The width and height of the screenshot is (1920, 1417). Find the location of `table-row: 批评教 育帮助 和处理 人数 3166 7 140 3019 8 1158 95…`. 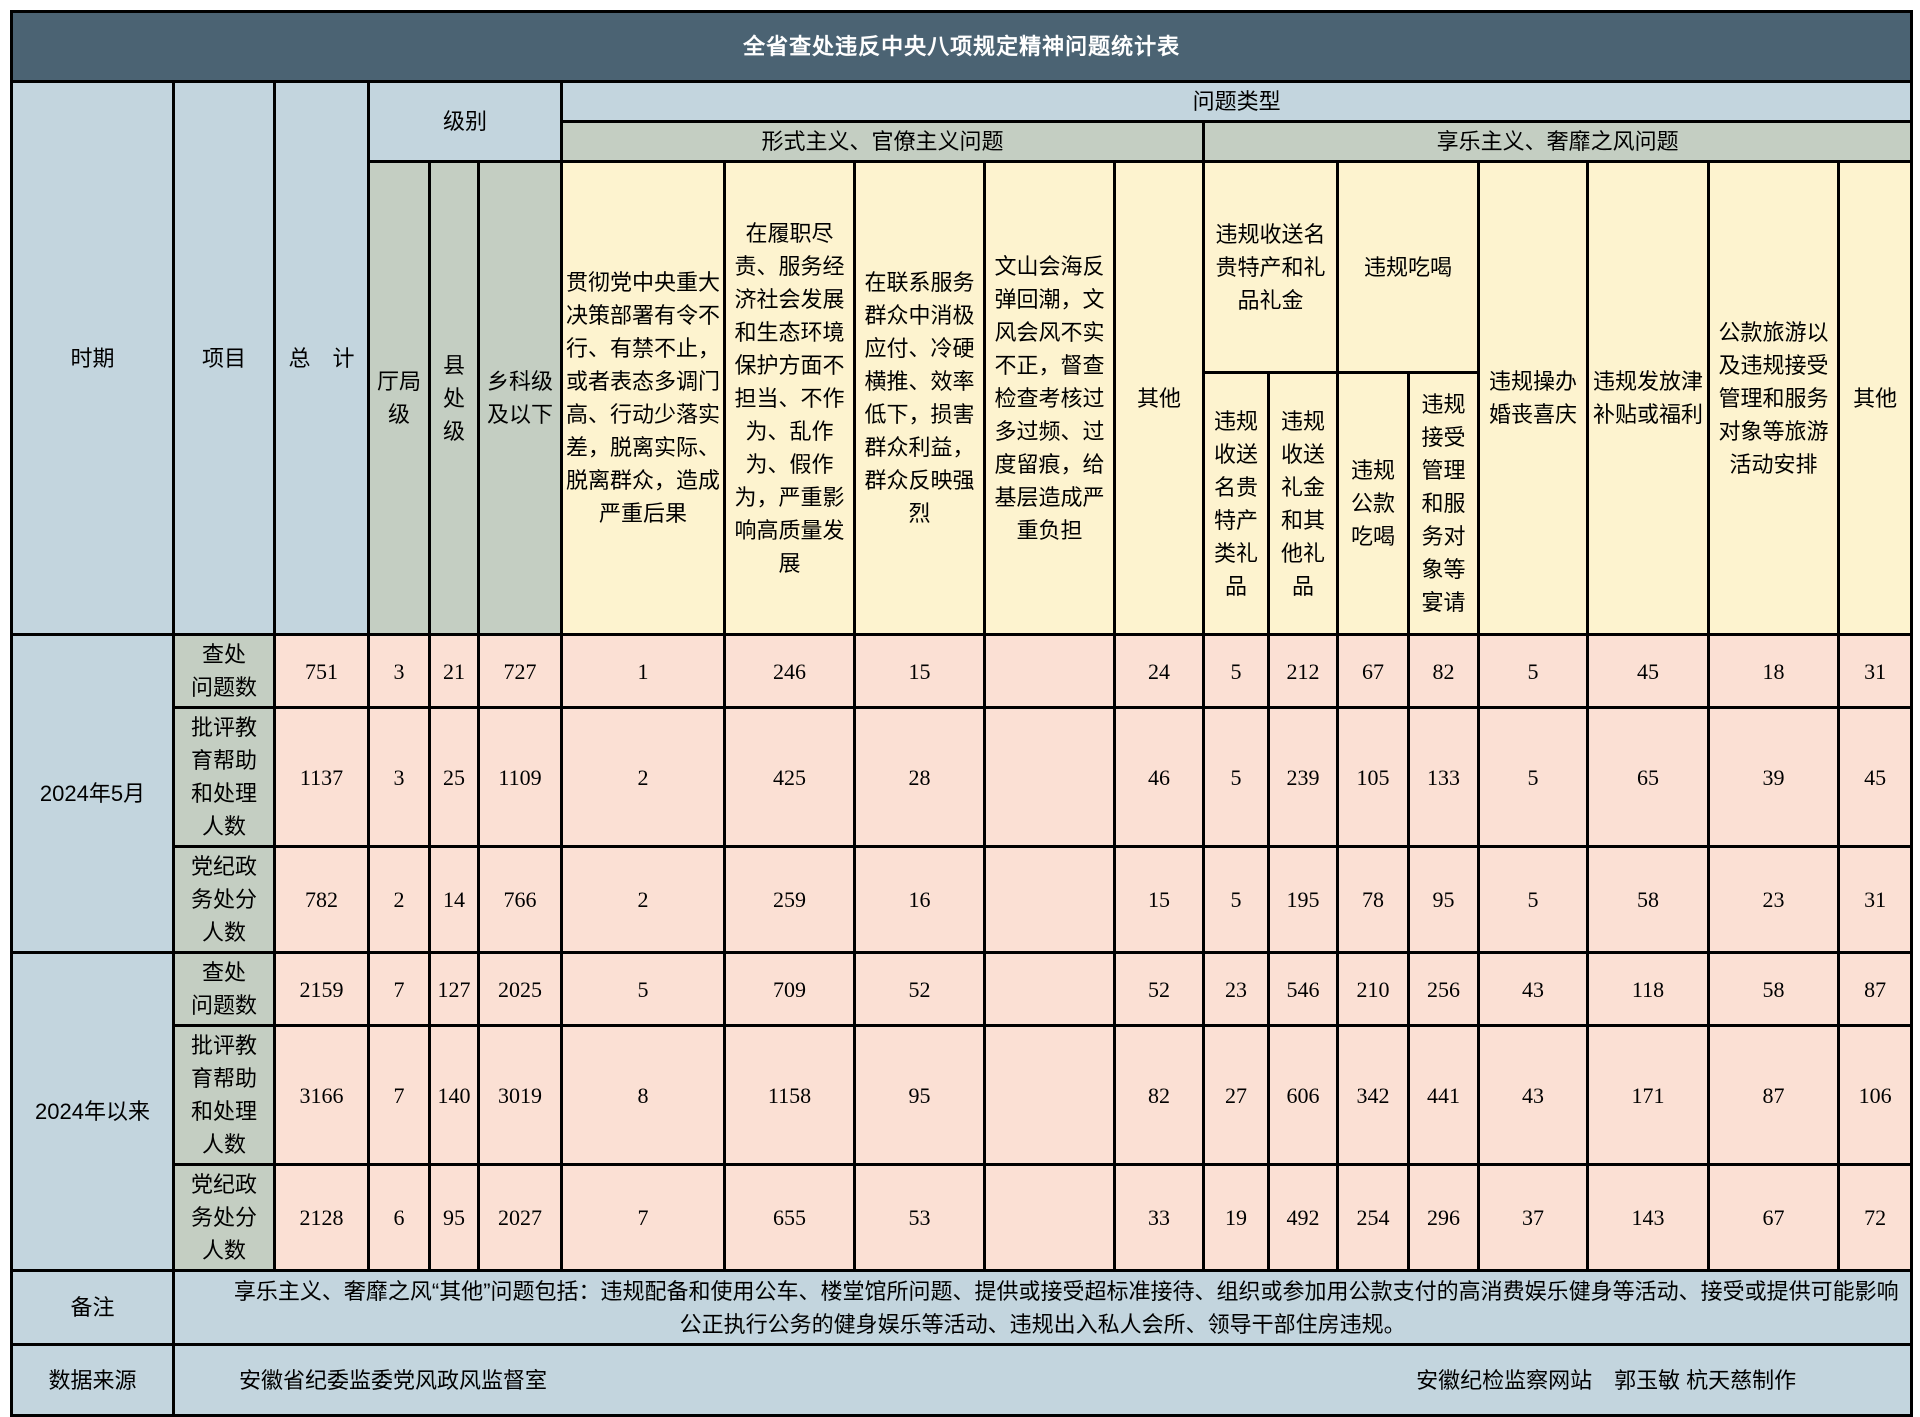

table-row: 批评教 育帮助 和处理 人数 3166 7 140 3019 8 1158 95… is located at coordinates (963, 1095).